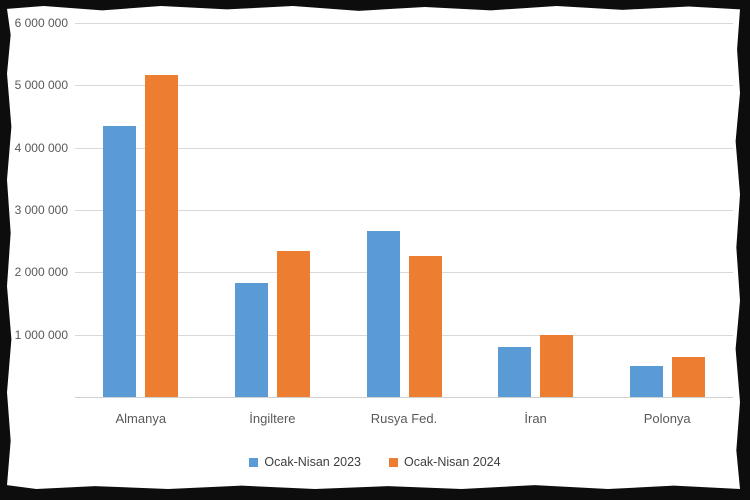  I want to click on legend-item: Ocak-Nisan 2024, so click(445, 462).